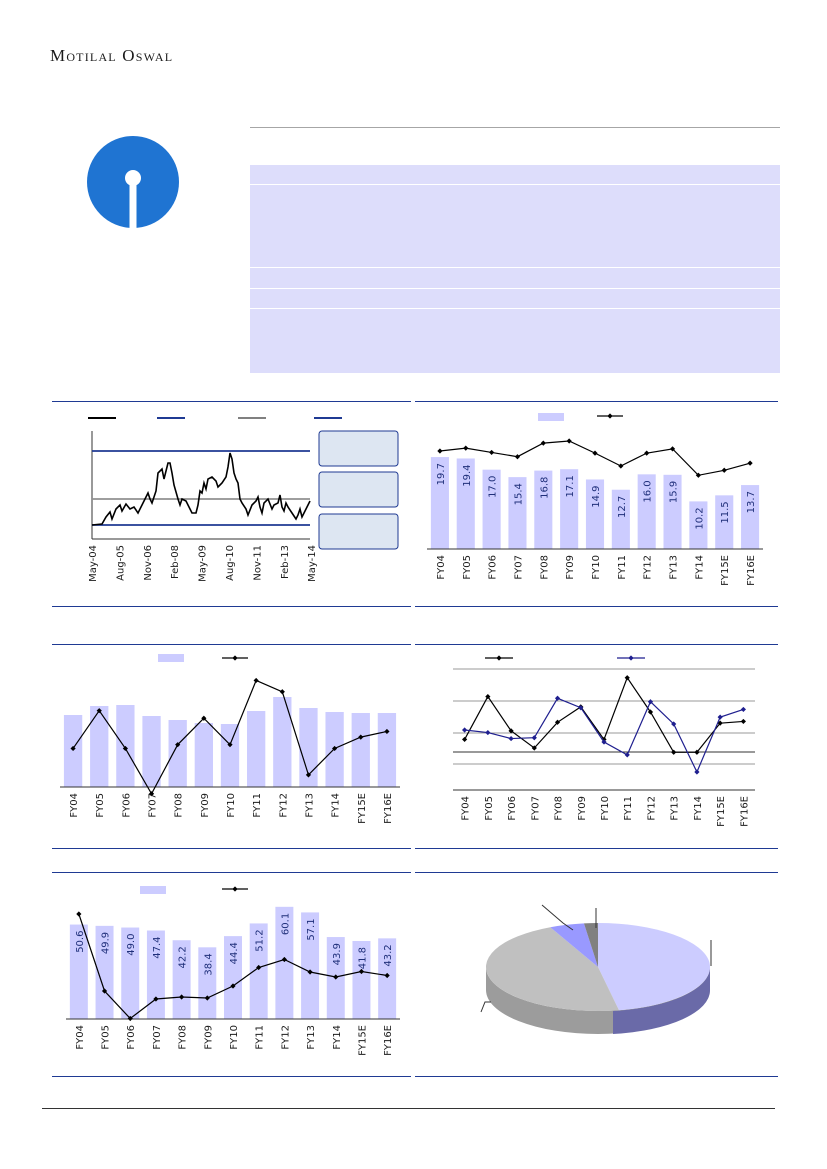  What do you see at coordinates (182, 997) in the screenshot?
I see `line-point-FY08` at bounding box center [182, 997].